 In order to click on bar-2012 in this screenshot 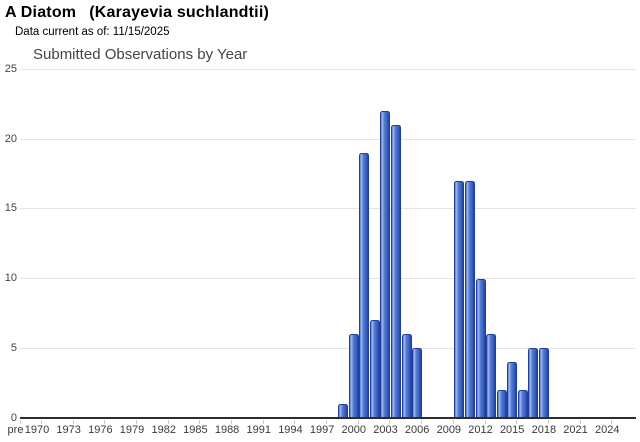, I will do `click(480, 348)`.